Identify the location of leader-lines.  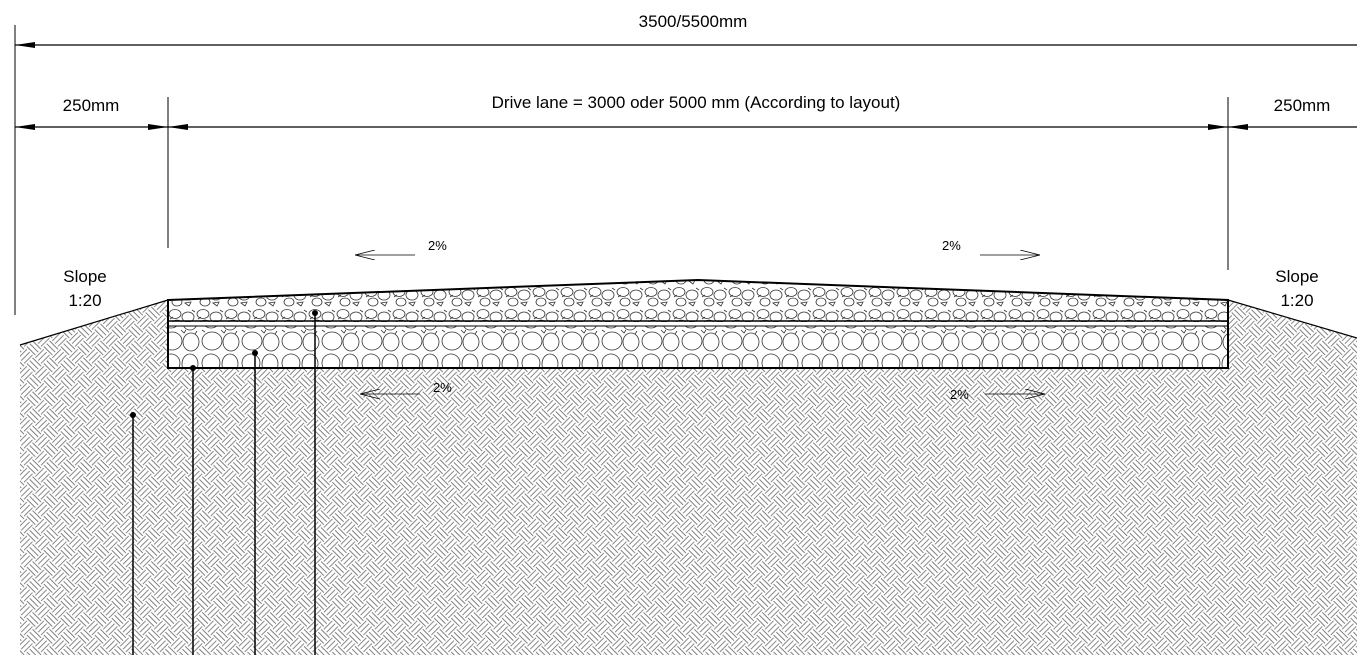
(224, 484).